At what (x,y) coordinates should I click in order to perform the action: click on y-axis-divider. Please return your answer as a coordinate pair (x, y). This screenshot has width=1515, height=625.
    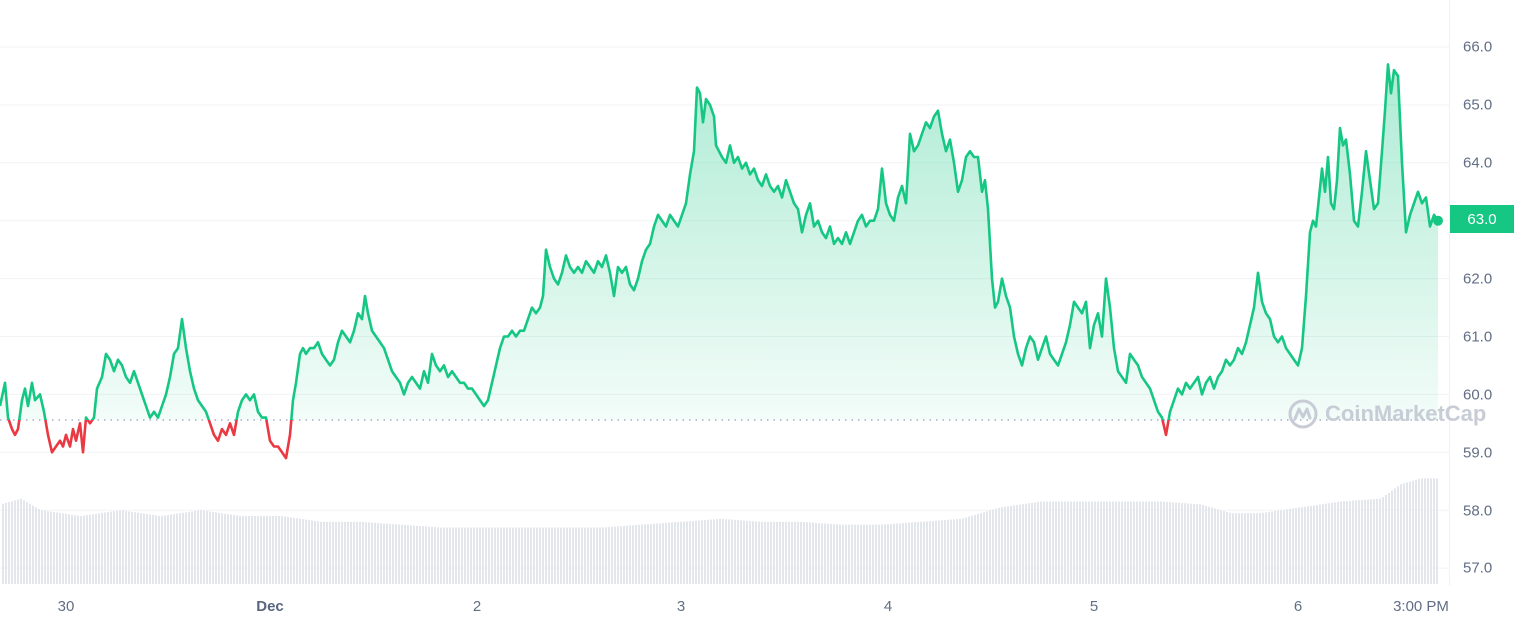
    Looking at the image, I should click on (1449, 293).